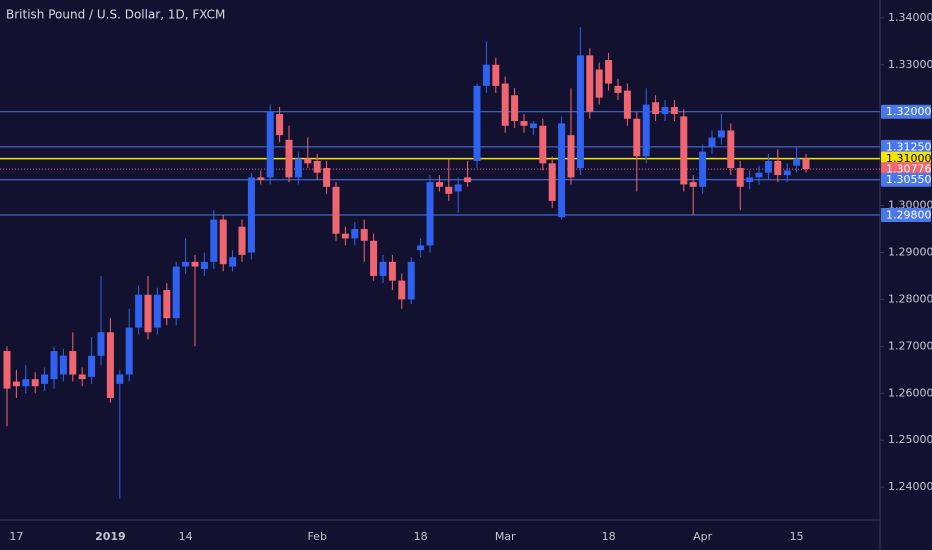  What do you see at coordinates (110, 536) in the screenshot?
I see `x-tick-label: 2019` at bounding box center [110, 536].